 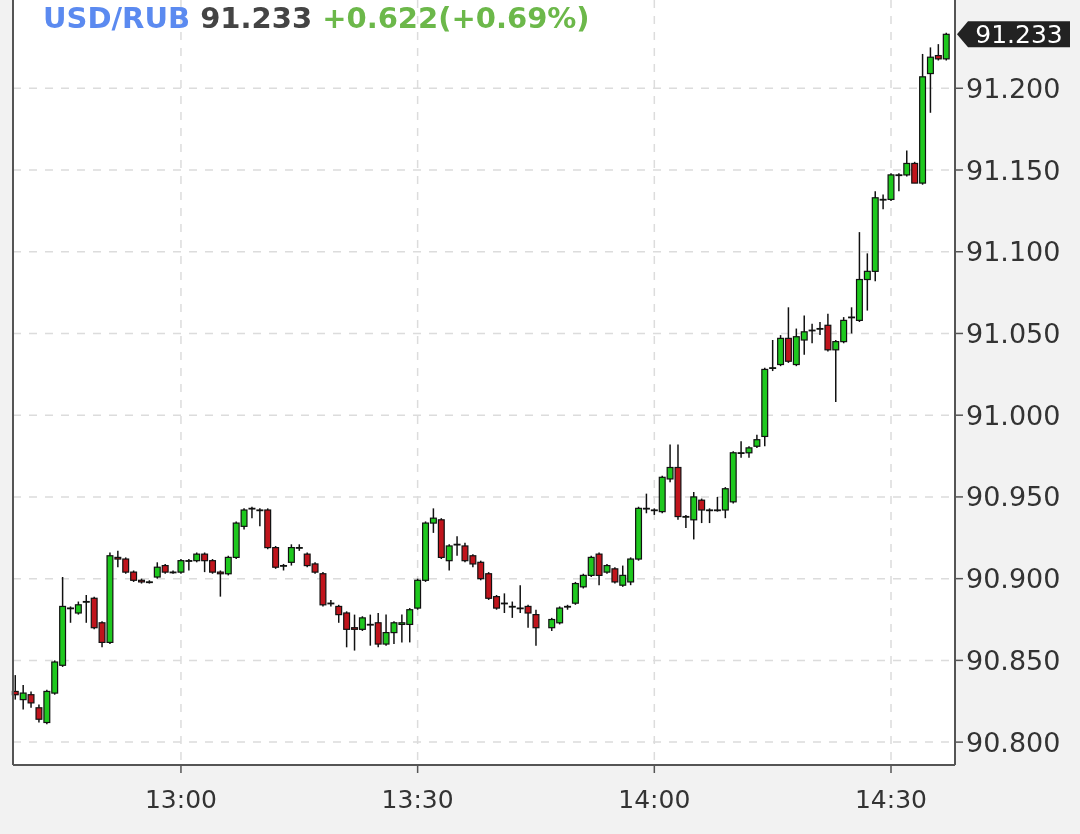 I want to click on y-tick-label: 91.100, so click(x=1013, y=252).